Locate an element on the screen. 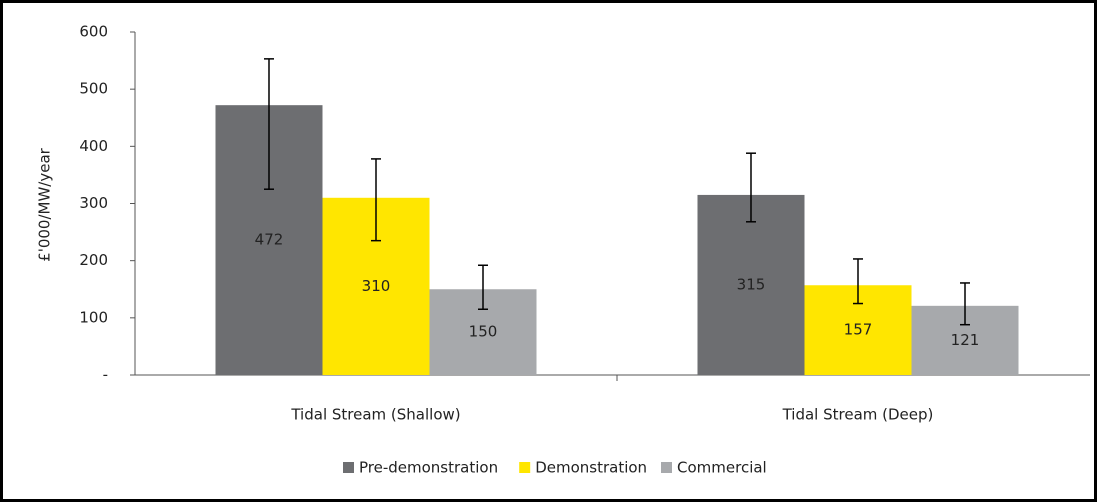 This screenshot has height=502, width=1099. legend-label: Pre-demonstration is located at coordinates (428, 468).